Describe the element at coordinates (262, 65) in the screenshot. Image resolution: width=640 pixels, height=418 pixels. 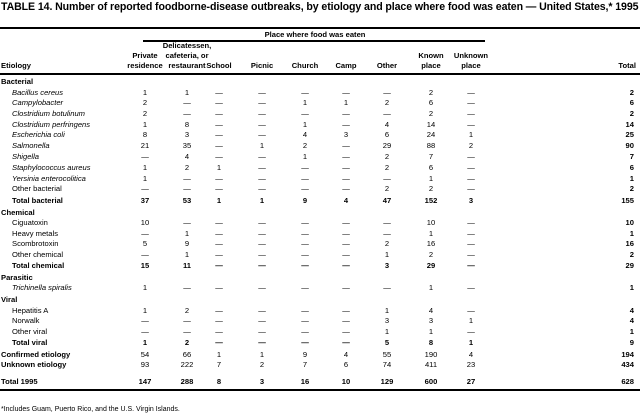
I see `column-header: Picnic` at that location.